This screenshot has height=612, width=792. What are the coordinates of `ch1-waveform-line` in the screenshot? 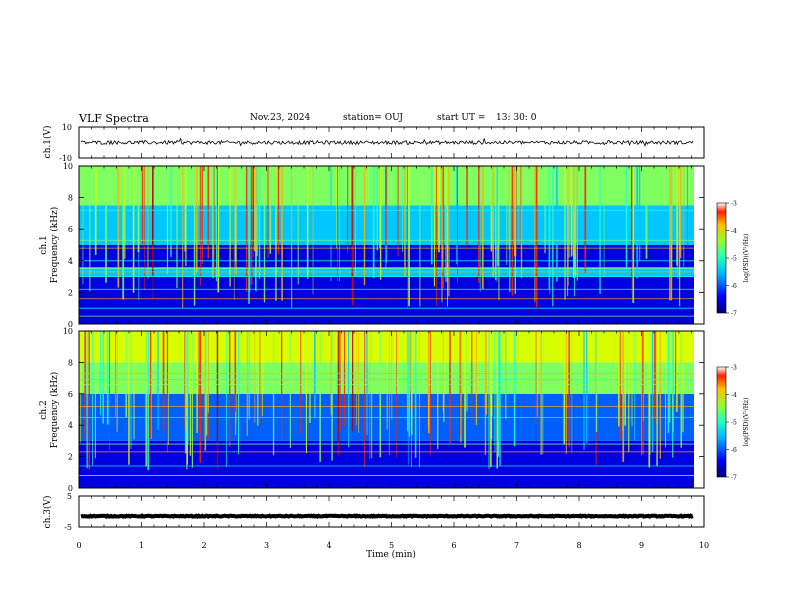 It's located at (387, 142).